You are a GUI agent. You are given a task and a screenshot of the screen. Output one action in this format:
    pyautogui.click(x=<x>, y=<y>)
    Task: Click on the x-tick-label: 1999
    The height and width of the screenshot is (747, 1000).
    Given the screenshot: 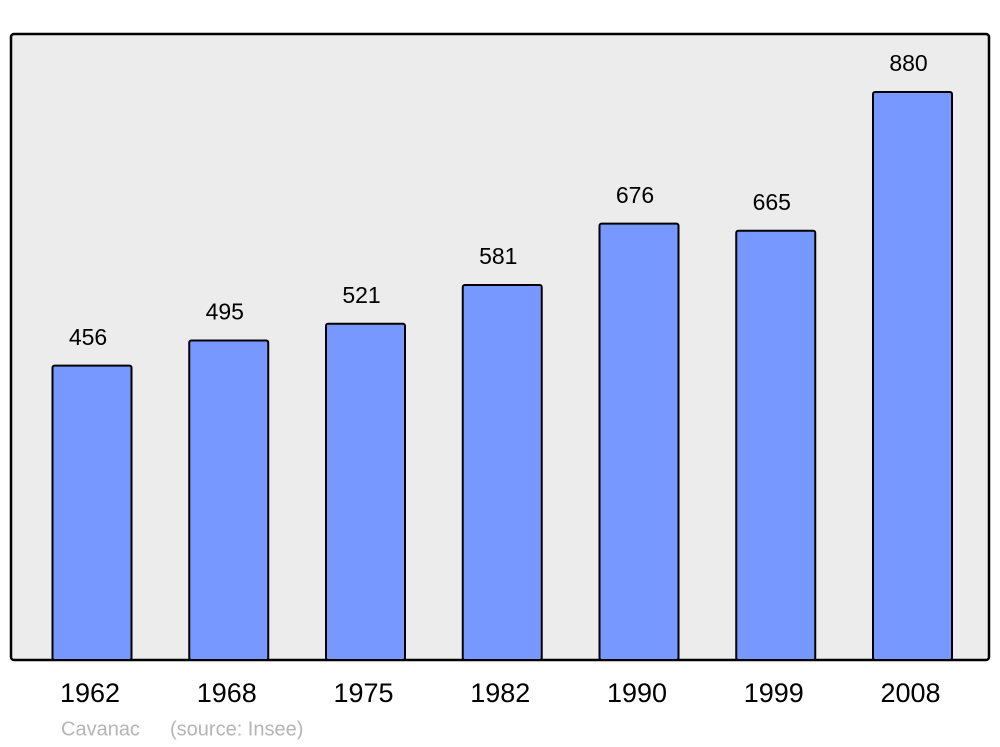 What is the action you would take?
    pyautogui.click(x=774, y=693)
    